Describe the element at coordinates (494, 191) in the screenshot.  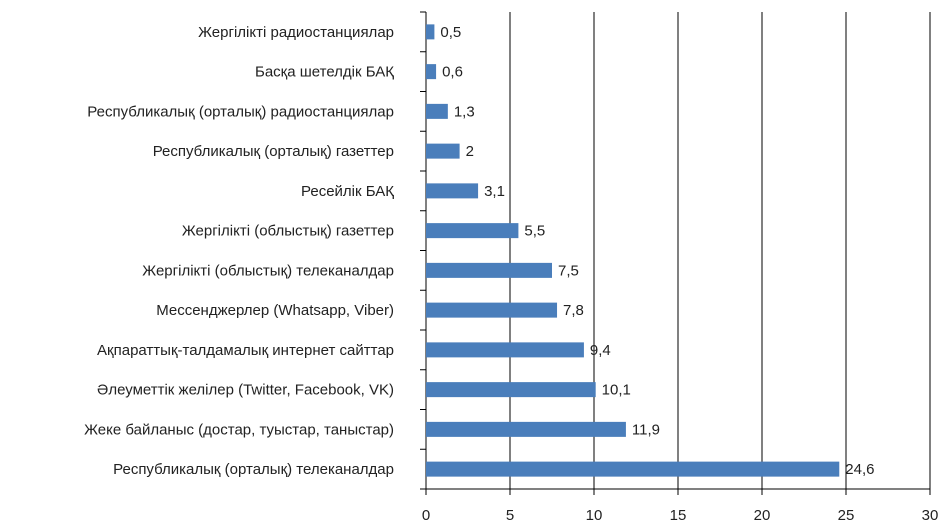
I see `value-label: 3,1` at that location.